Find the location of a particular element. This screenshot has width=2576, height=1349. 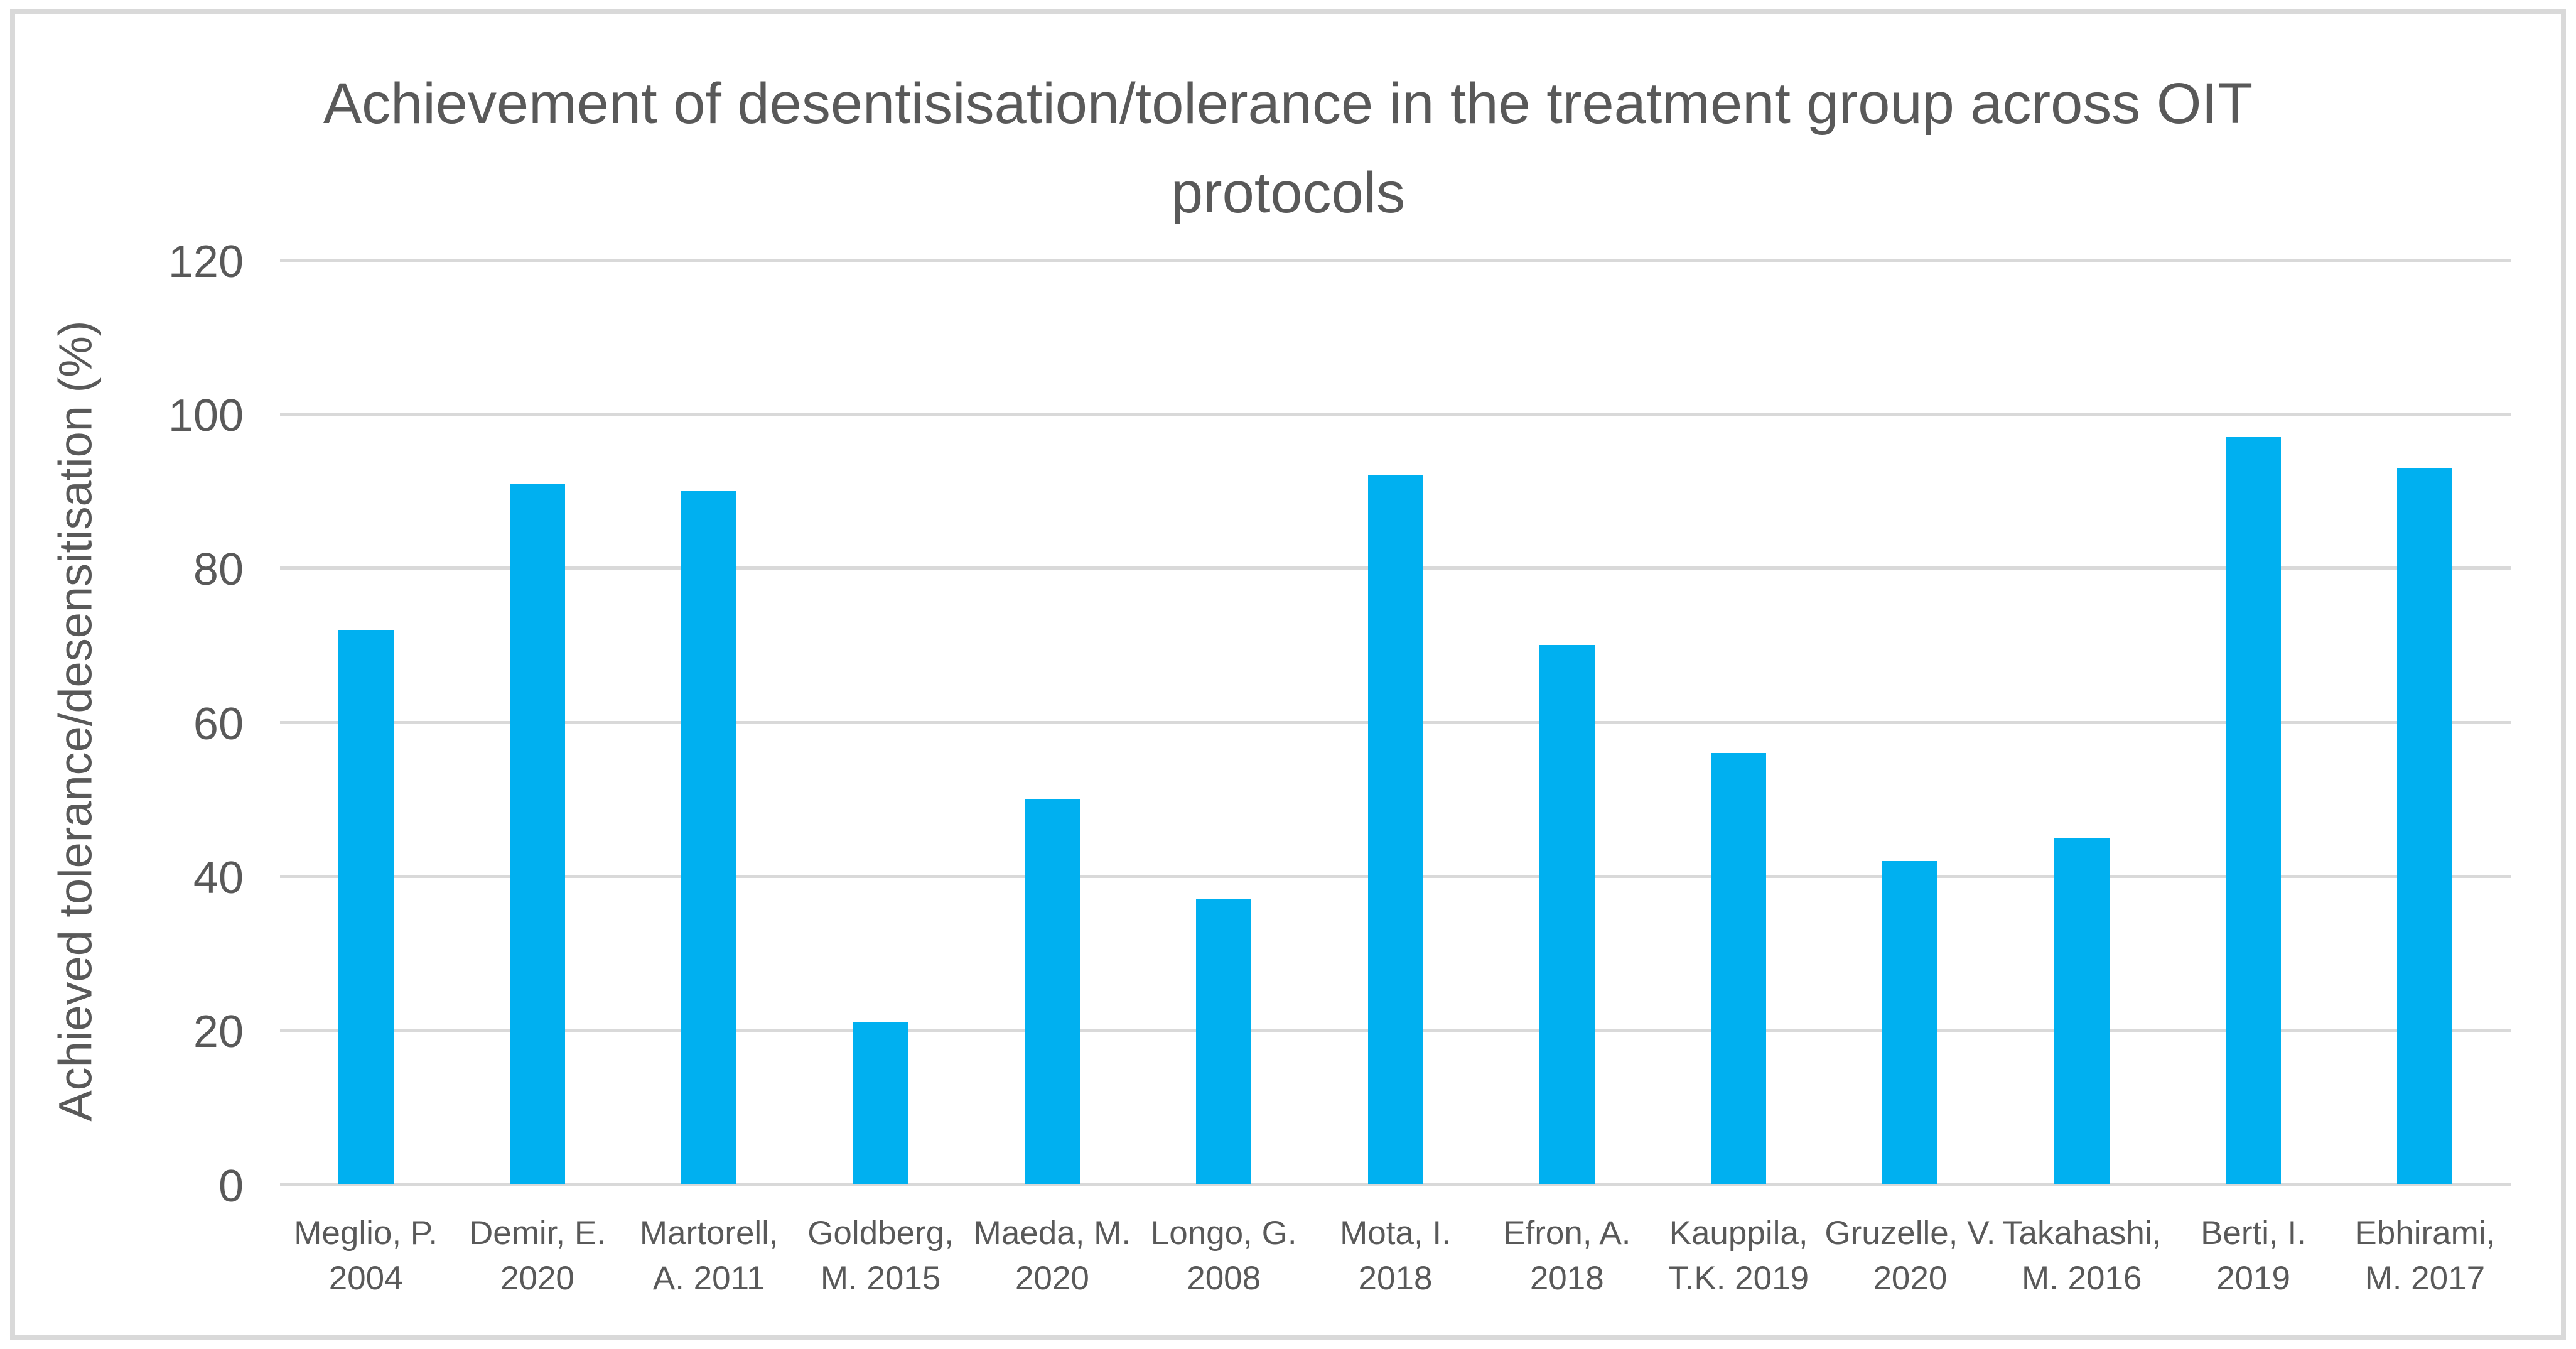

bar-mota-i-2018 is located at coordinates (1395, 830).